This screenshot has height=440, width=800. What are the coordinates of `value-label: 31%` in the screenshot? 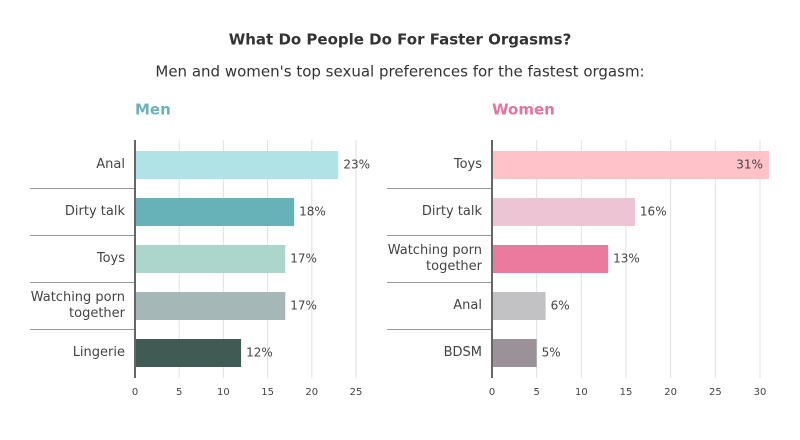 It's located at (749, 165).